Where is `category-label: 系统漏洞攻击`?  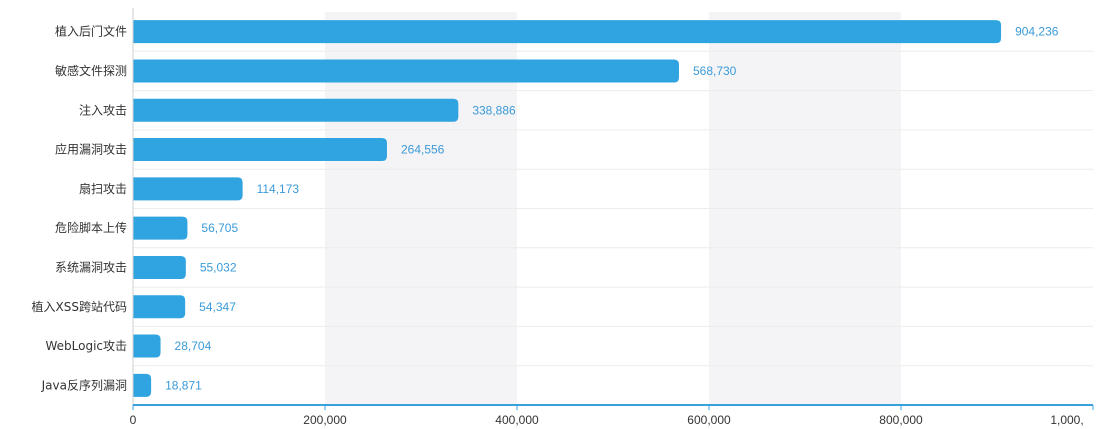
category-label: 系统漏洞攻击 is located at coordinates (91, 267).